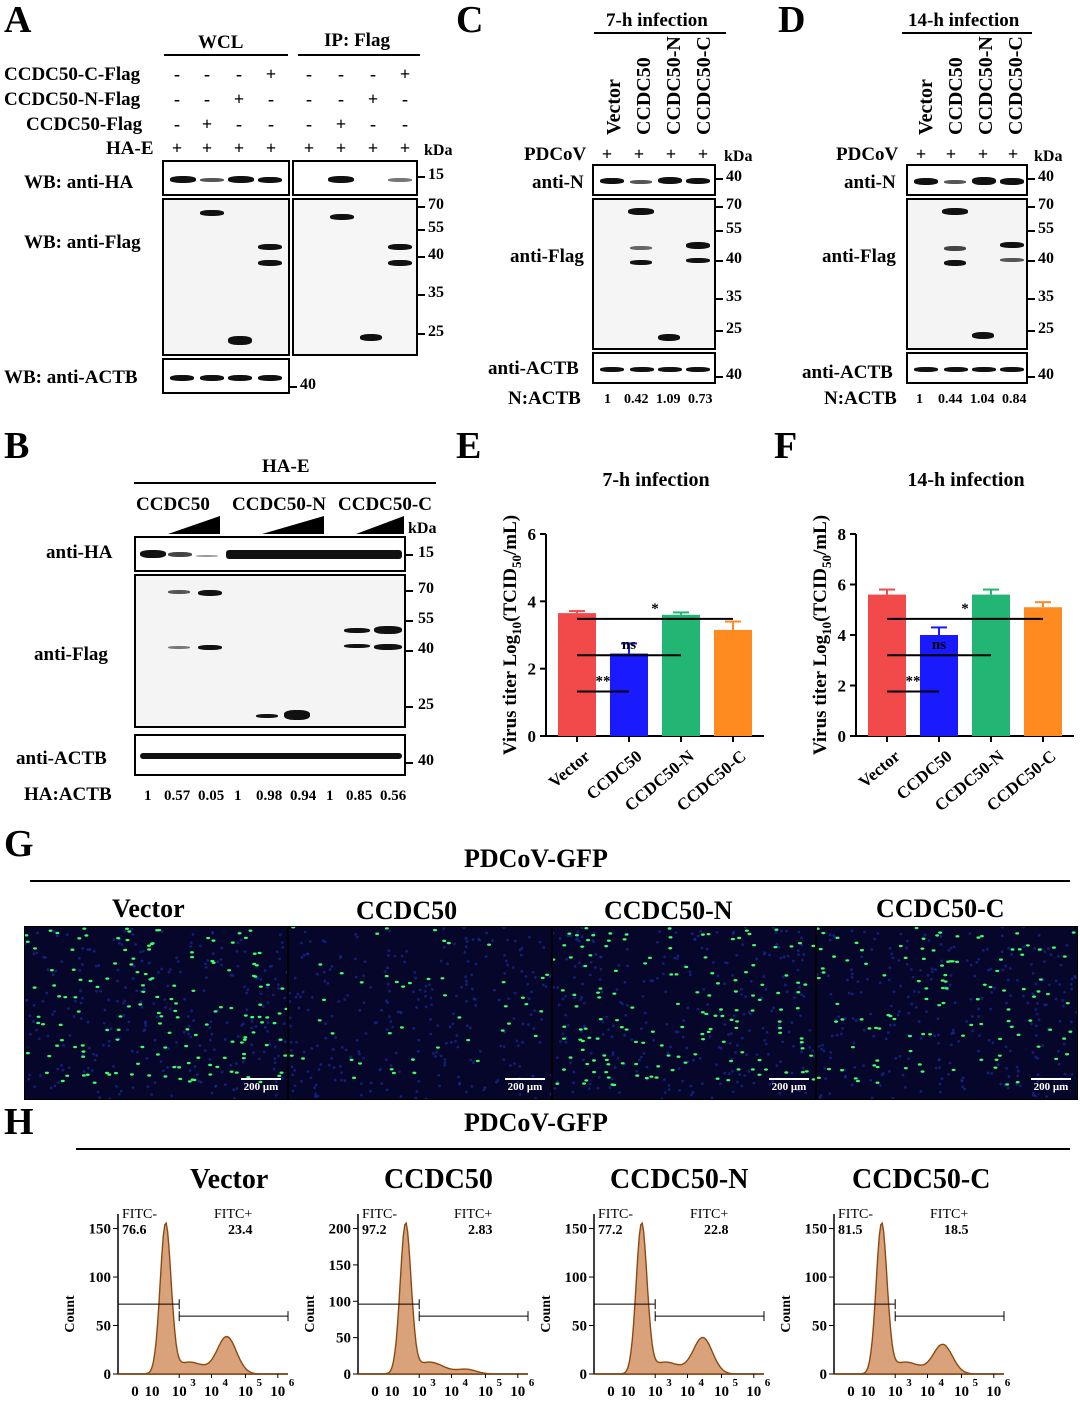 This screenshot has width=1080, height=1406. Describe the element at coordinates (544, 398) in the screenshot. I see `c-ratio-label: N:ACTB` at that location.